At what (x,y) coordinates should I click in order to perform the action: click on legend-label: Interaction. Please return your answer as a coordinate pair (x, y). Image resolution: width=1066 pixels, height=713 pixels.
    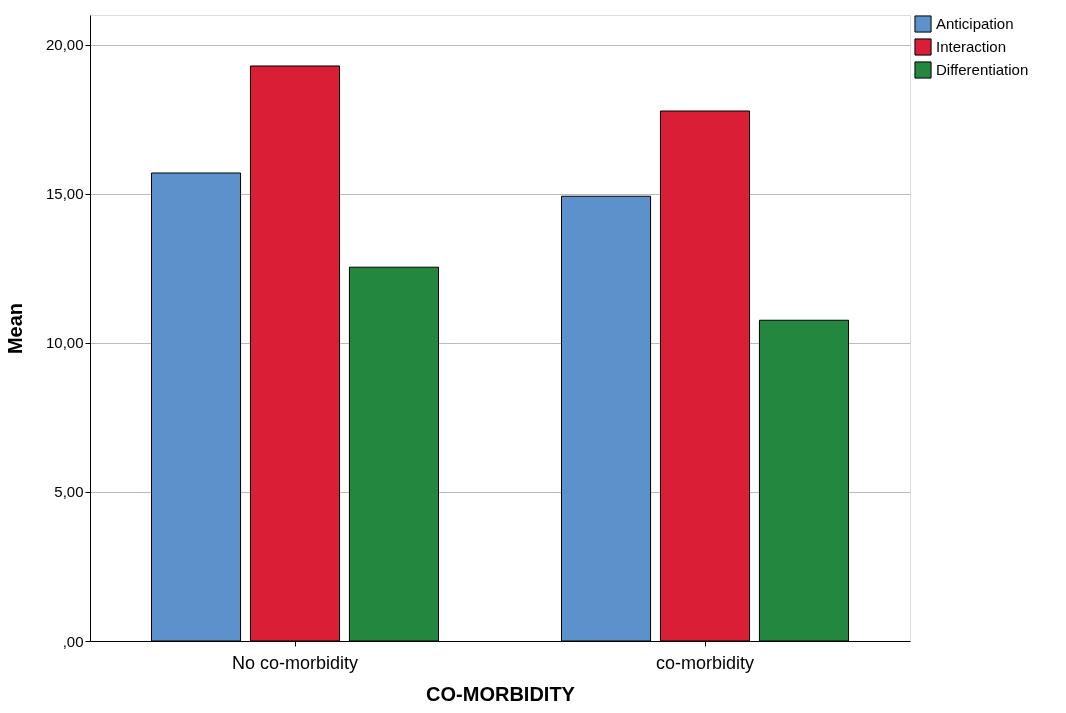
    Looking at the image, I should click on (971, 46).